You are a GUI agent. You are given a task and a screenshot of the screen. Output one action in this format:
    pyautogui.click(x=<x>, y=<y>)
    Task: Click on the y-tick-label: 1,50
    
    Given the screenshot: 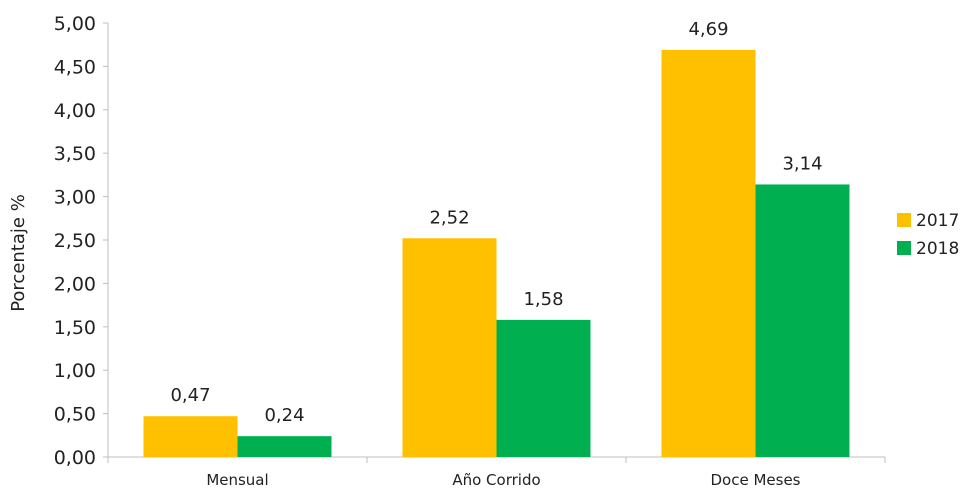 What is the action you would take?
    pyautogui.click(x=75, y=328)
    